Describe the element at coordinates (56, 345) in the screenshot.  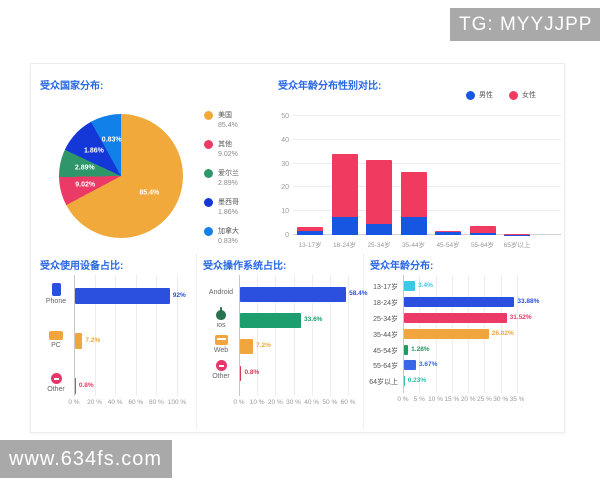
I see `row-label-text: PC` at that location.